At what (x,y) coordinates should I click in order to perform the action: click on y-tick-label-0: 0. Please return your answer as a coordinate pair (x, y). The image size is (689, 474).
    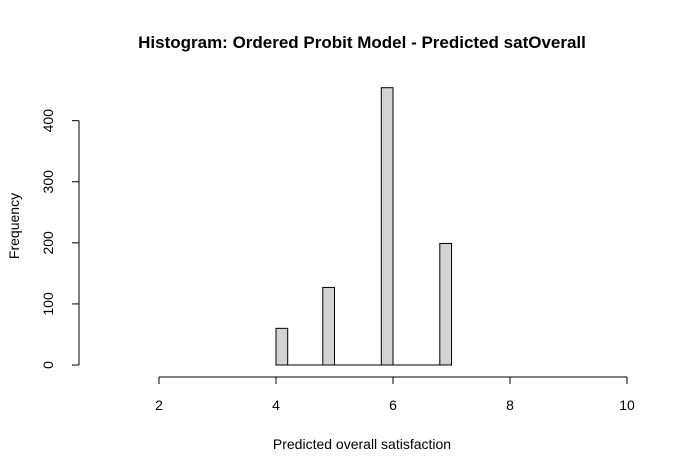
    Looking at the image, I should click on (48, 365).